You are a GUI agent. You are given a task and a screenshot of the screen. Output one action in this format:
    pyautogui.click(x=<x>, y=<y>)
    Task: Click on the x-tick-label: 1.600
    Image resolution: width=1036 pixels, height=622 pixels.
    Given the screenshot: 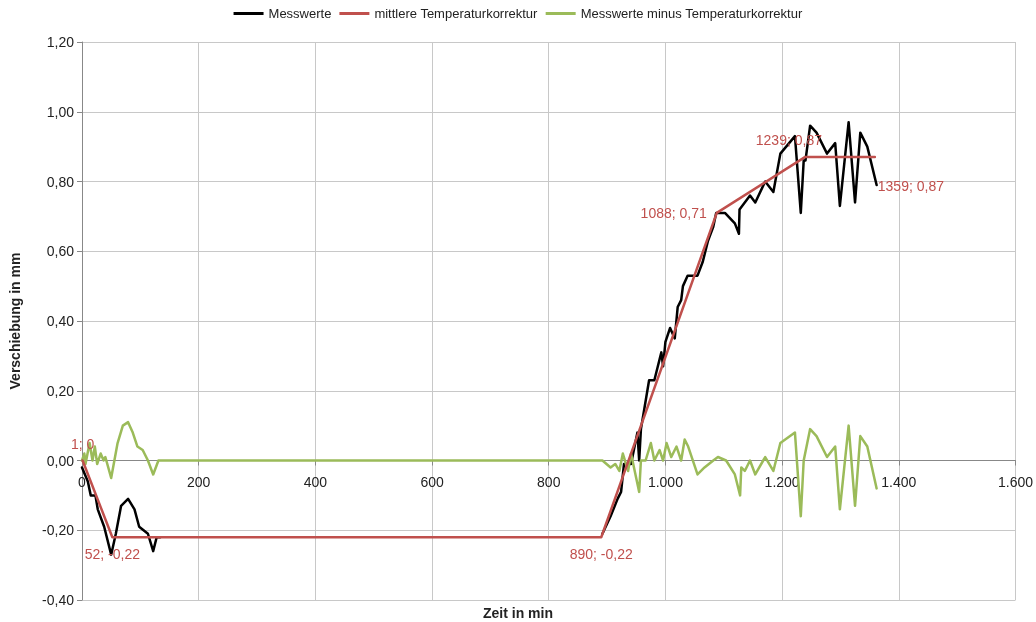 What is the action you would take?
    pyautogui.click(x=1015, y=481)
    